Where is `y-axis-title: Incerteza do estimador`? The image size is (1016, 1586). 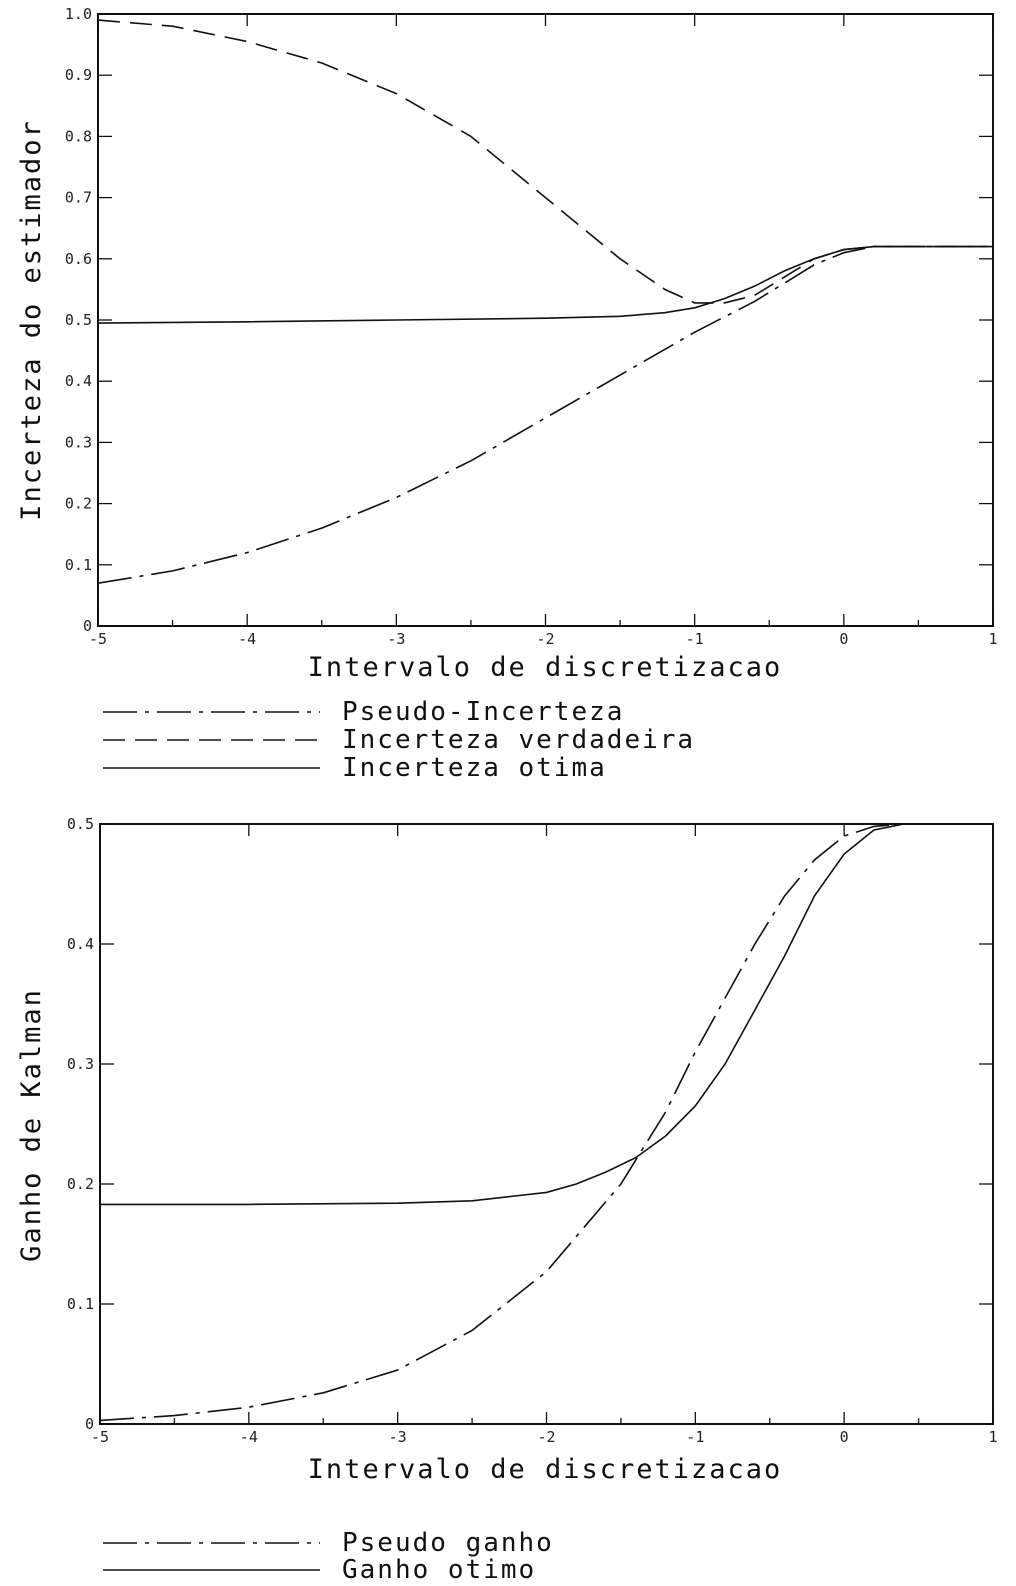 y-axis-title: Incerteza do estimador is located at coordinates (31, 320).